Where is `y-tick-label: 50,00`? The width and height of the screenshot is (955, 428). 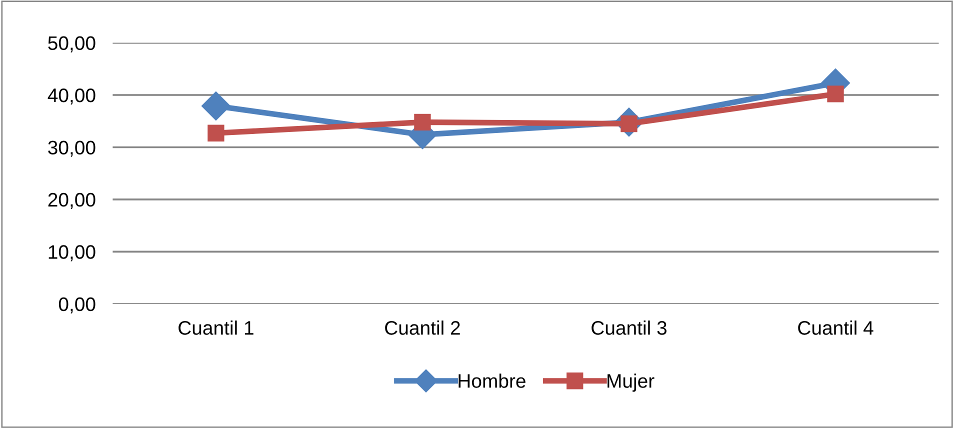
y-tick-label: 50,00 is located at coordinates (72, 44).